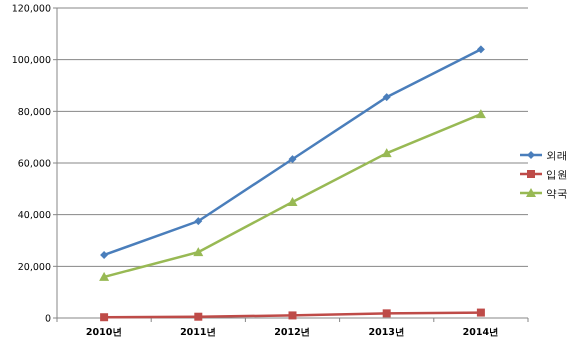 This screenshot has height=341, width=581. I want to click on legend-label: 외래, so click(557, 156).